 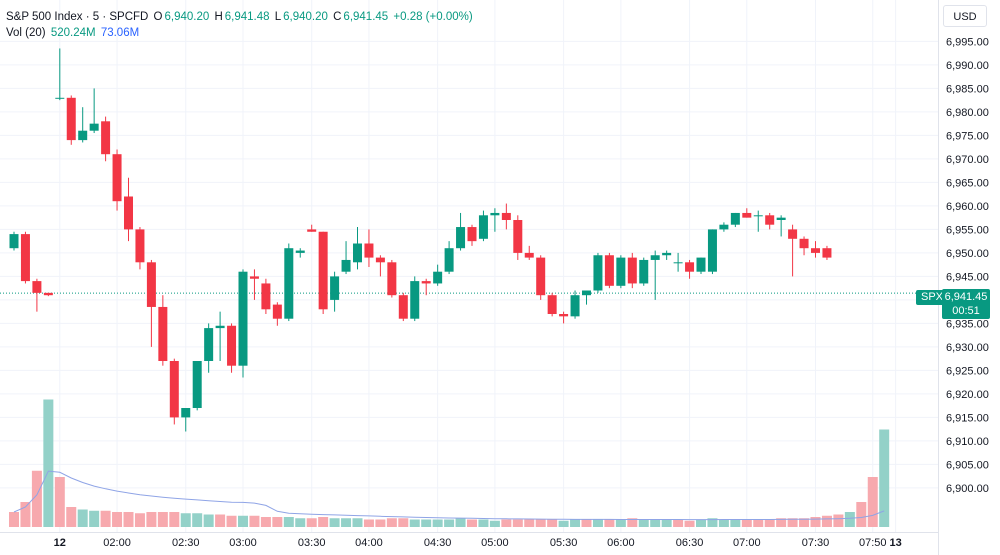 What do you see at coordinates (967, 395) in the screenshot?
I see `price-axis-label: 6,920.00` at bounding box center [967, 395].